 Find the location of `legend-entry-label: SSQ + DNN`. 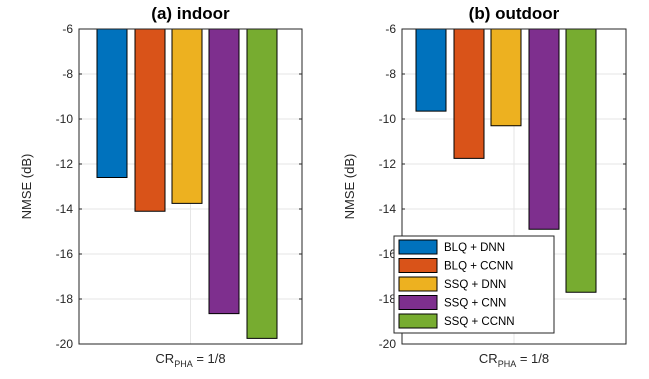

legend-entry-label: SSQ + DNN is located at coordinates (475, 285).